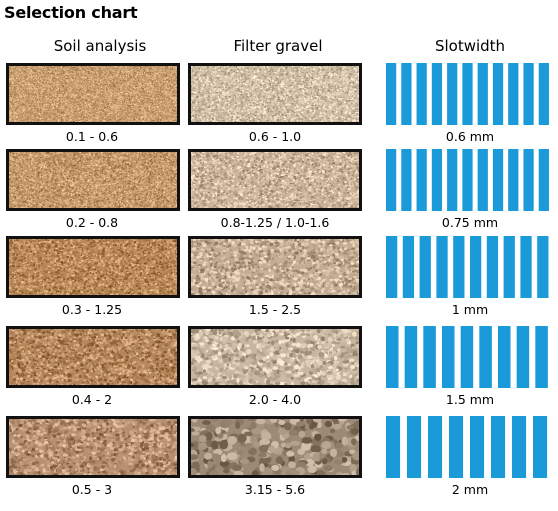 The height and width of the screenshot is (511, 558). What do you see at coordinates (469, 136) in the screenshot?
I see `slot-width-label: 0.6 mm` at bounding box center [469, 136].